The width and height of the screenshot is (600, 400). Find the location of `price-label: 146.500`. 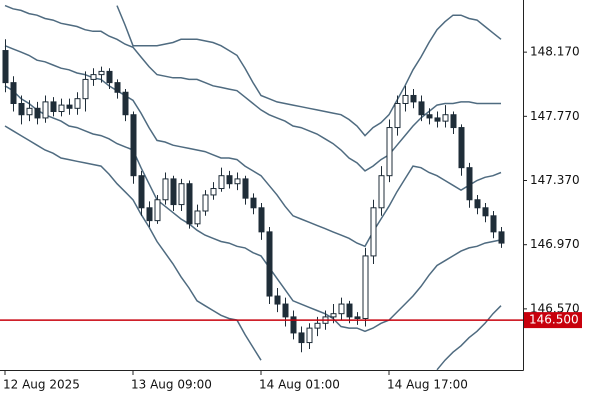

price-label: 146.500 is located at coordinates (554, 320).